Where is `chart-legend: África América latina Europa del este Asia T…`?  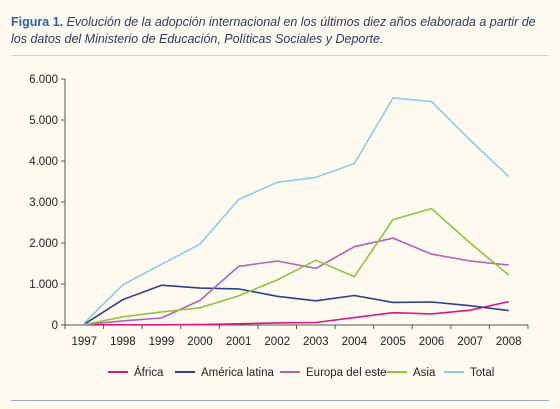 chart-legend: África América latina Europa del este Asia T… is located at coordinates (301, 372).